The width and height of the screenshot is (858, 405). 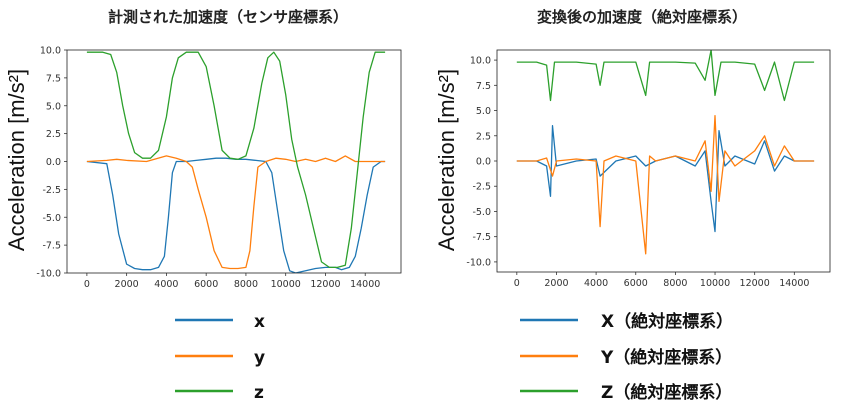 I want to click on right-y-axis-label: Acceleration [m/s²], so click(x=446, y=160).